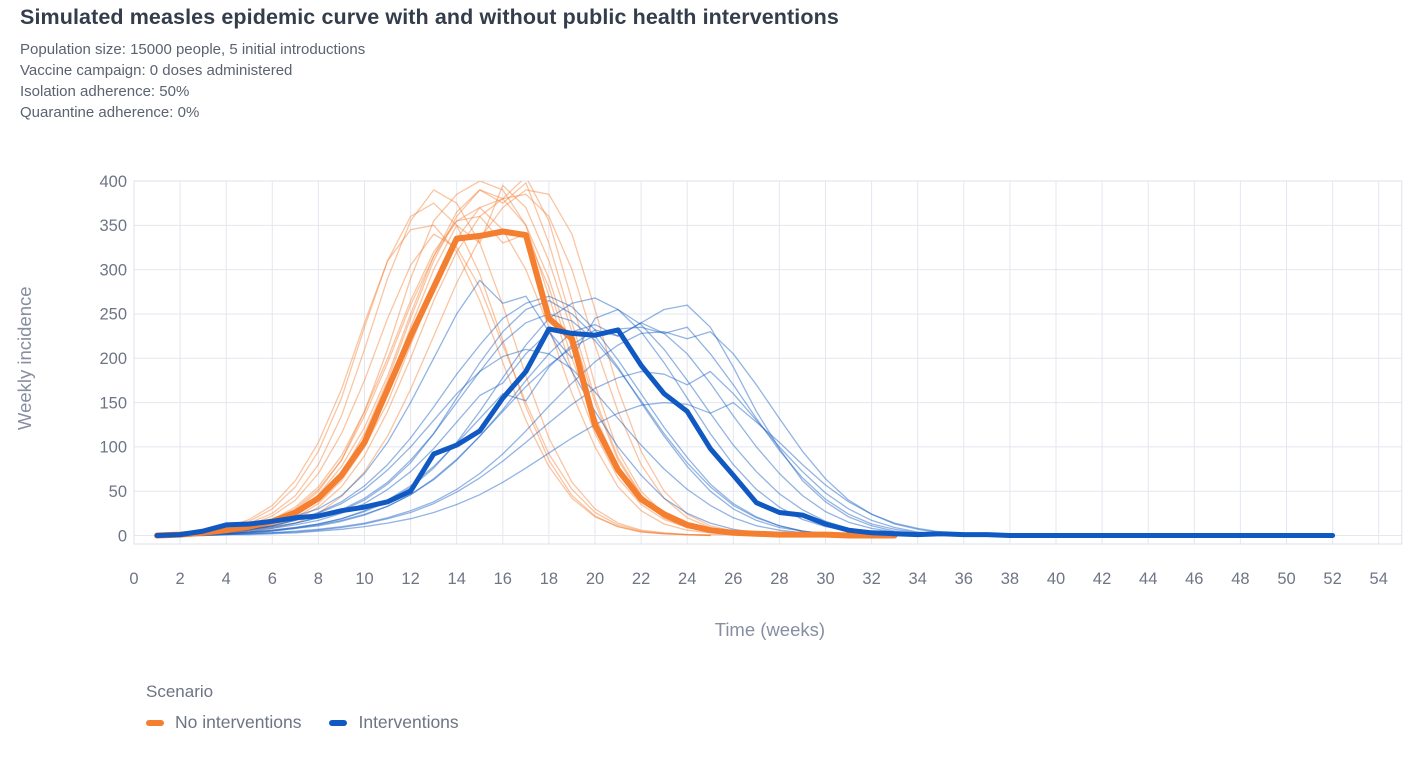  What do you see at coordinates (1332, 579) in the screenshot?
I see `svg-text: 52` at bounding box center [1332, 579].